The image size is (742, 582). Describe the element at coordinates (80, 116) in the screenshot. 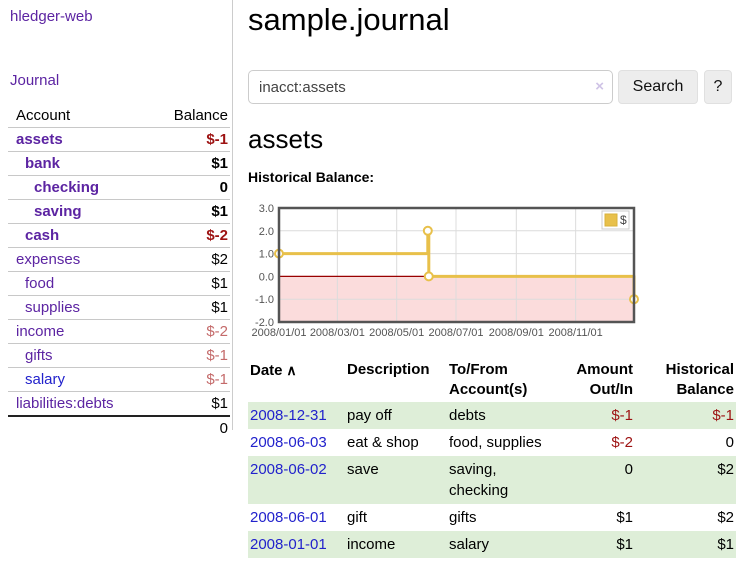

I see `accounts-header-account: Account` at that location.